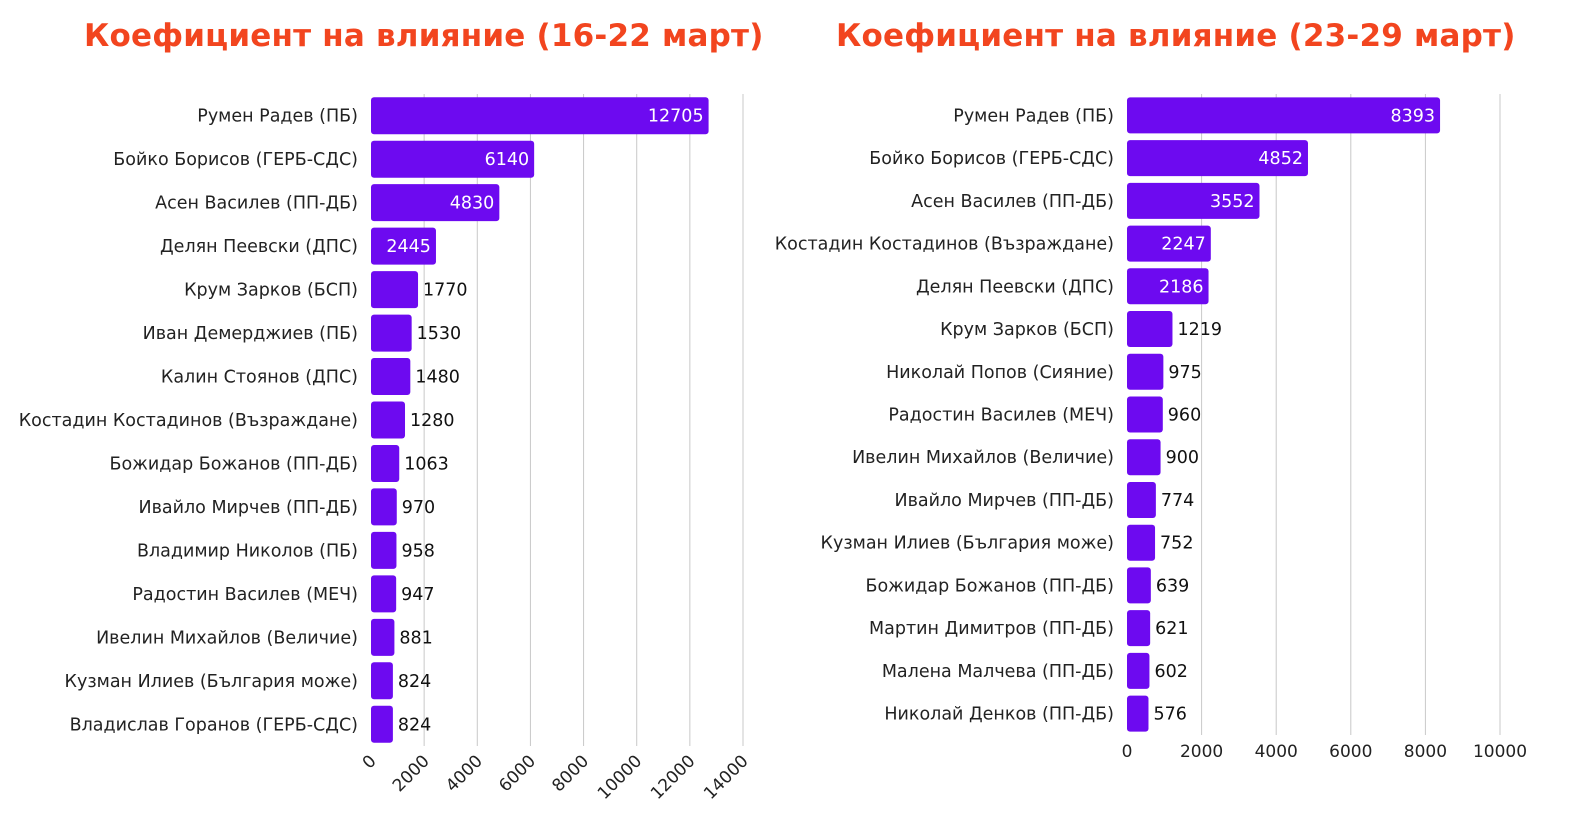 The height and width of the screenshot is (825, 1584). Describe the element at coordinates (245, 595) in the screenshot. I see `category-label: Радостин Василев (МЕЧ)` at that location.